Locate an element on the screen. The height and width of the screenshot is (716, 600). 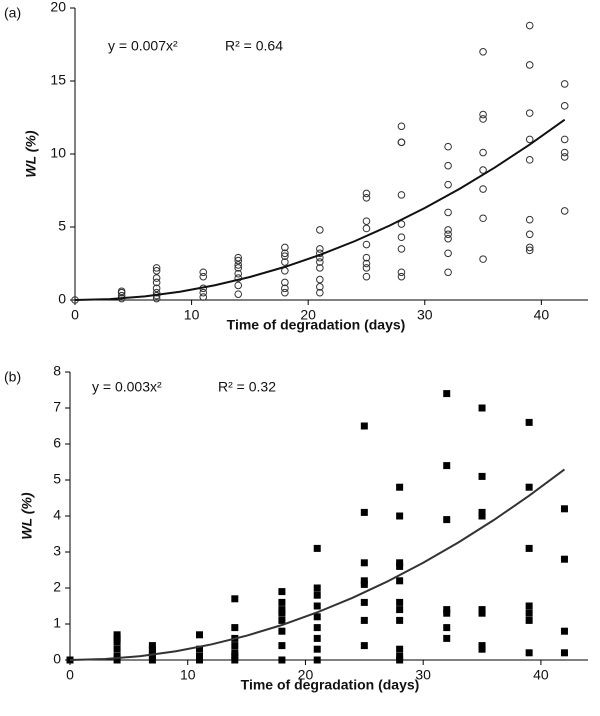
y-tick-label: 20 is located at coordinates (58, 7).